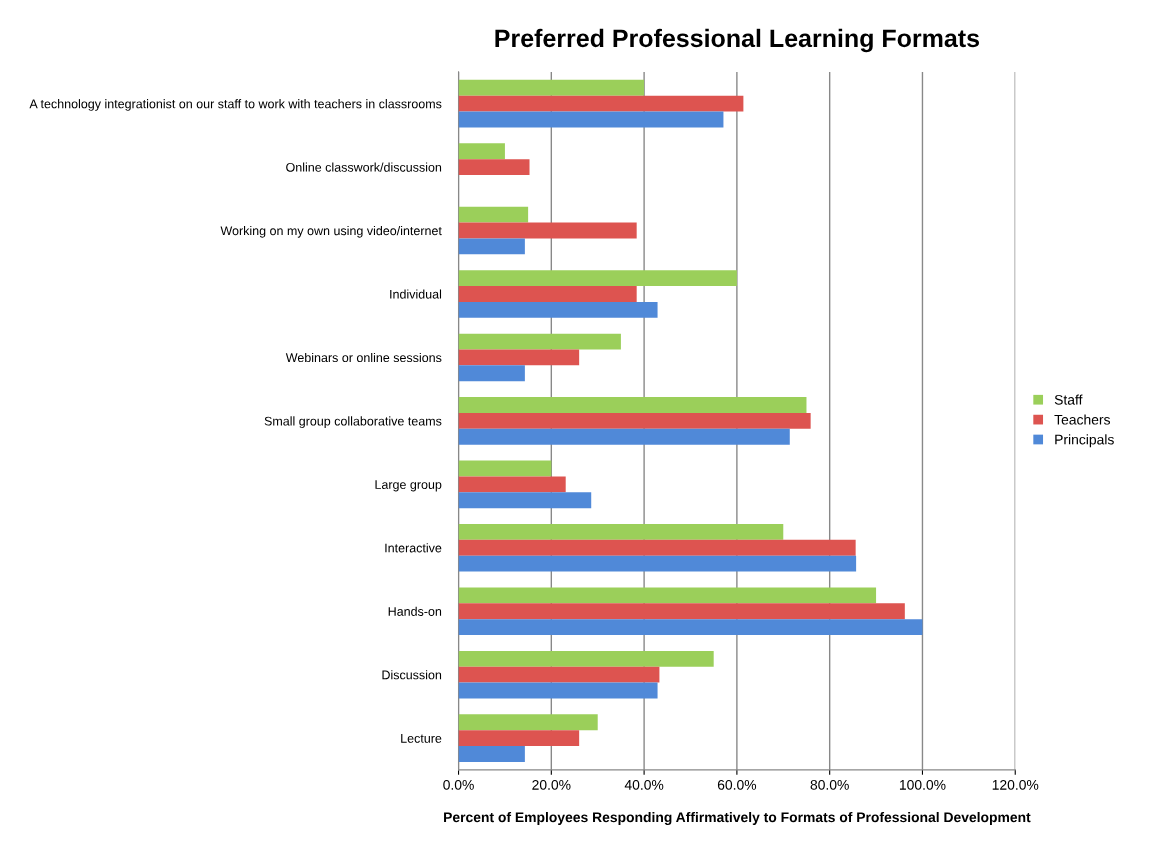  Describe the element at coordinates (551, 784) in the screenshot. I see `x-tick-label: 20.0%` at that location.